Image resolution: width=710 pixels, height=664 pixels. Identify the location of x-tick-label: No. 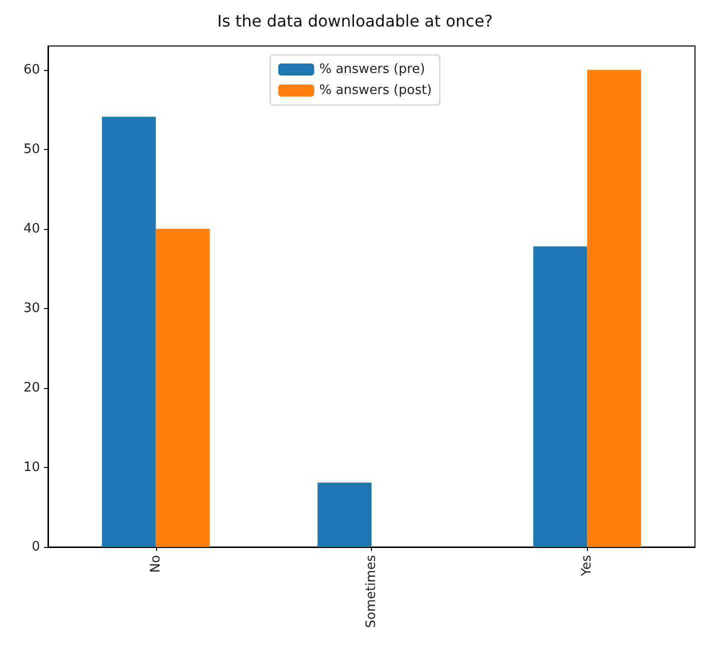
(156, 563).